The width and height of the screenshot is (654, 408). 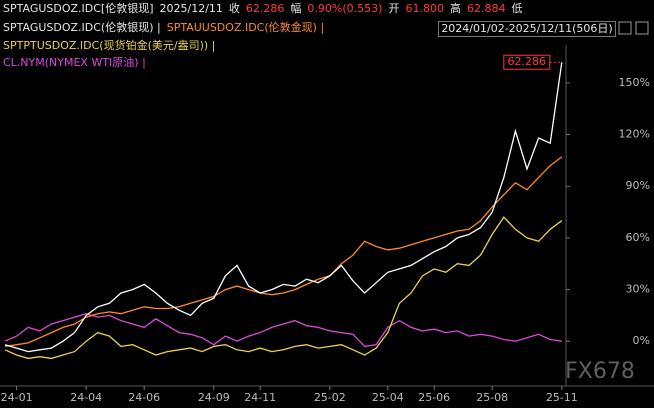 What do you see at coordinates (82, 27) in the screenshot?
I see `legend-entry: SPTAGUSDOZ.IDC(伦敦银现) |` at bounding box center [82, 27].